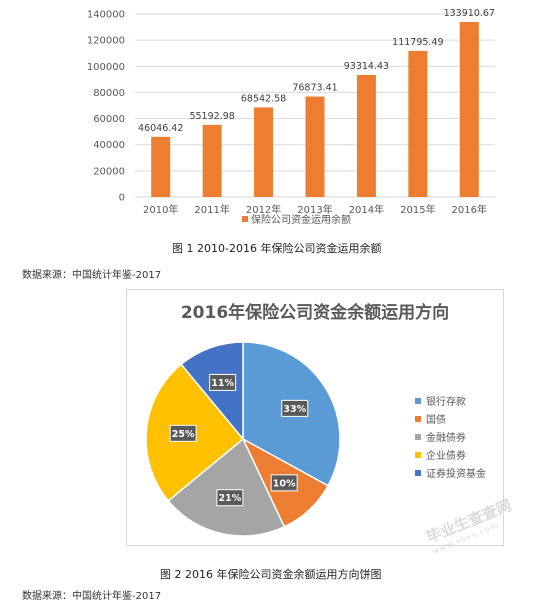 This screenshot has height=606, width=543. Describe the element at coordinates (109, 145) in the screenshot. I see `y-tick-label: 40000` at that location.